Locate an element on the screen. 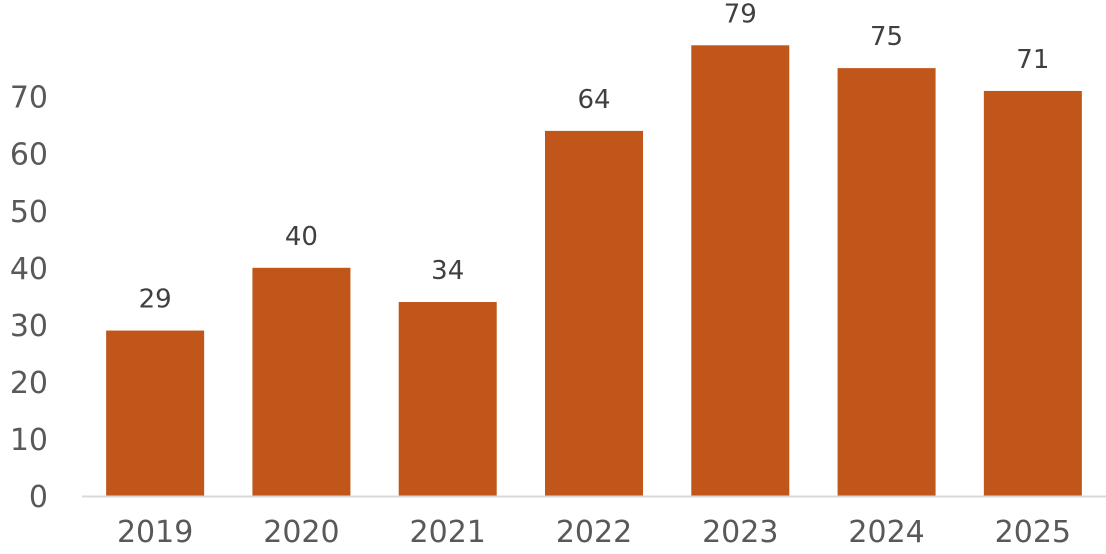  data-label-2023: 79 is located at coordinates (740, 14).